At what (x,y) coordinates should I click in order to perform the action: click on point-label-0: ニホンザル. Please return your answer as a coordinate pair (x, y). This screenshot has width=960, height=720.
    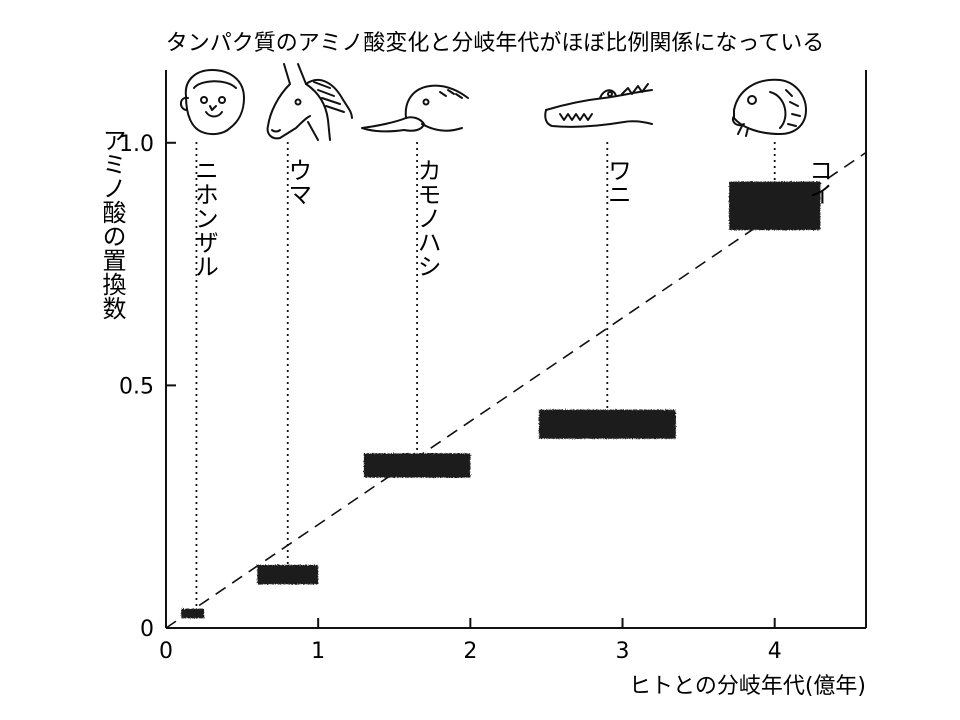
    Looking at the image, I should click on (204, 218).